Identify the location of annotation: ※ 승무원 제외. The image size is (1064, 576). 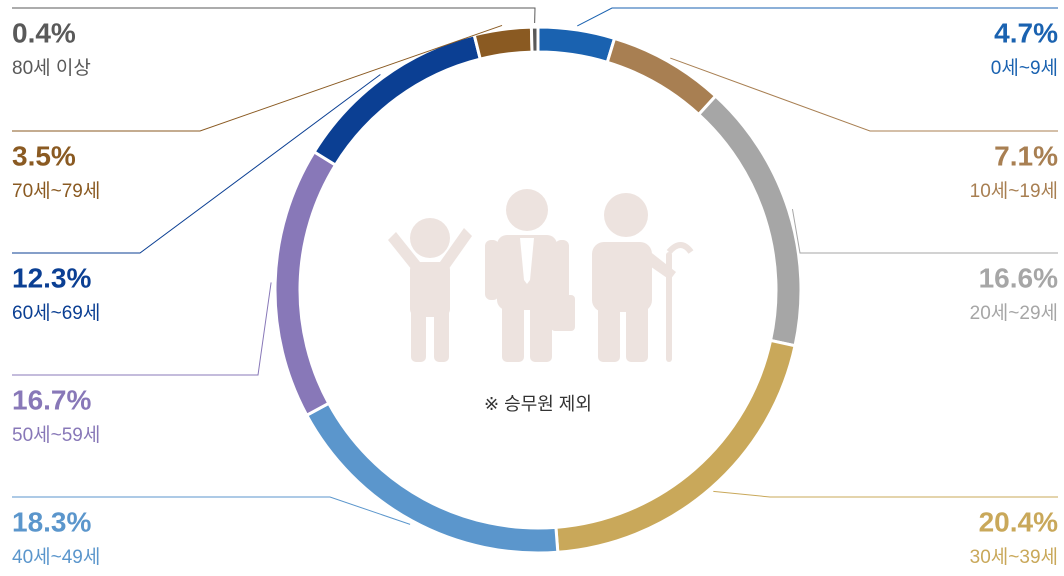
(538, 404).